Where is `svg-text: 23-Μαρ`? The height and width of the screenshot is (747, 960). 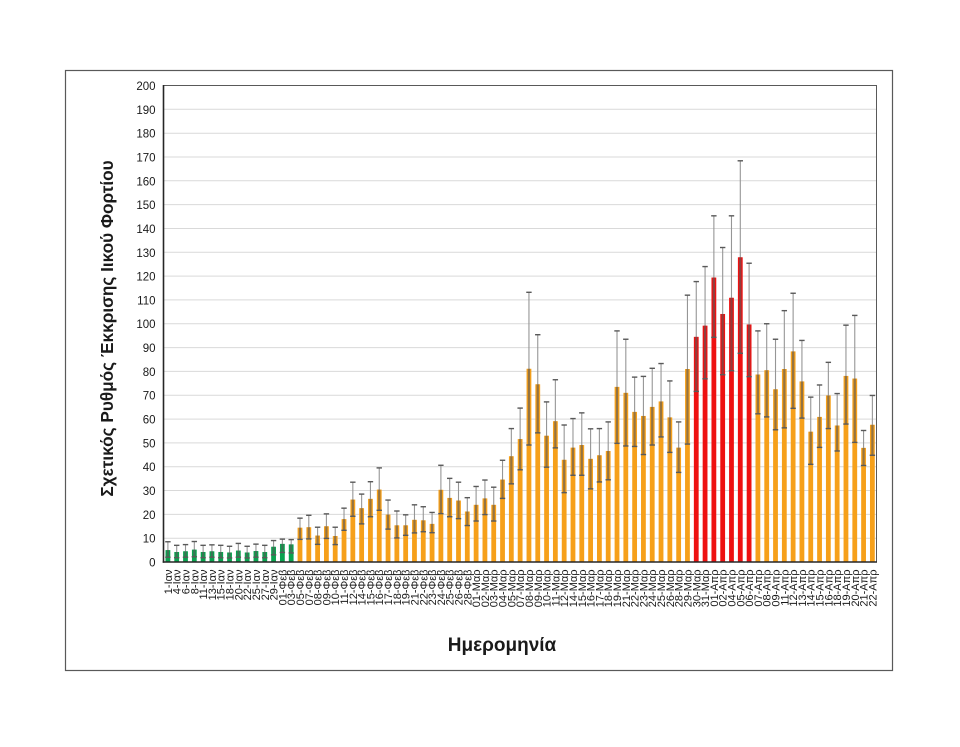 svg-text: 23-Μαρ is located at coordinates (644, 589).